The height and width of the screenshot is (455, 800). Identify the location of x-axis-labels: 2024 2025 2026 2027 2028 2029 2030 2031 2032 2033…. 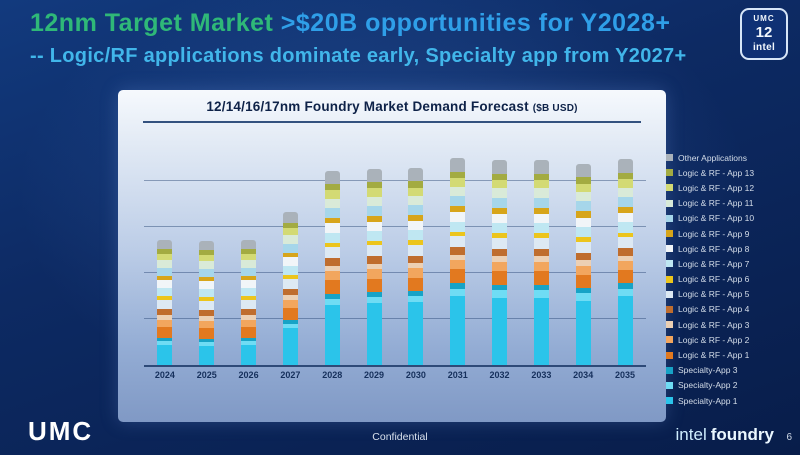
(395, 375).